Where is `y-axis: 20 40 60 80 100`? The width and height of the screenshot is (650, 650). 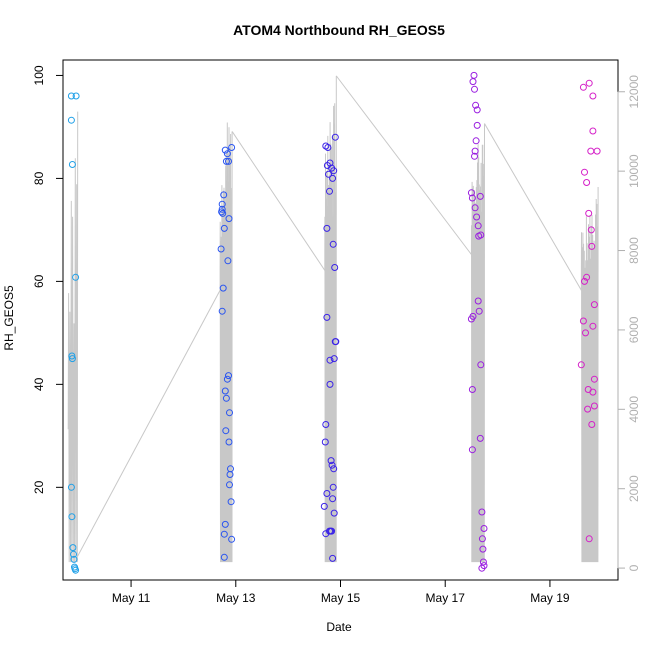
y-axis: 20 40 60 80 100 is located at coordinates (48, 279).